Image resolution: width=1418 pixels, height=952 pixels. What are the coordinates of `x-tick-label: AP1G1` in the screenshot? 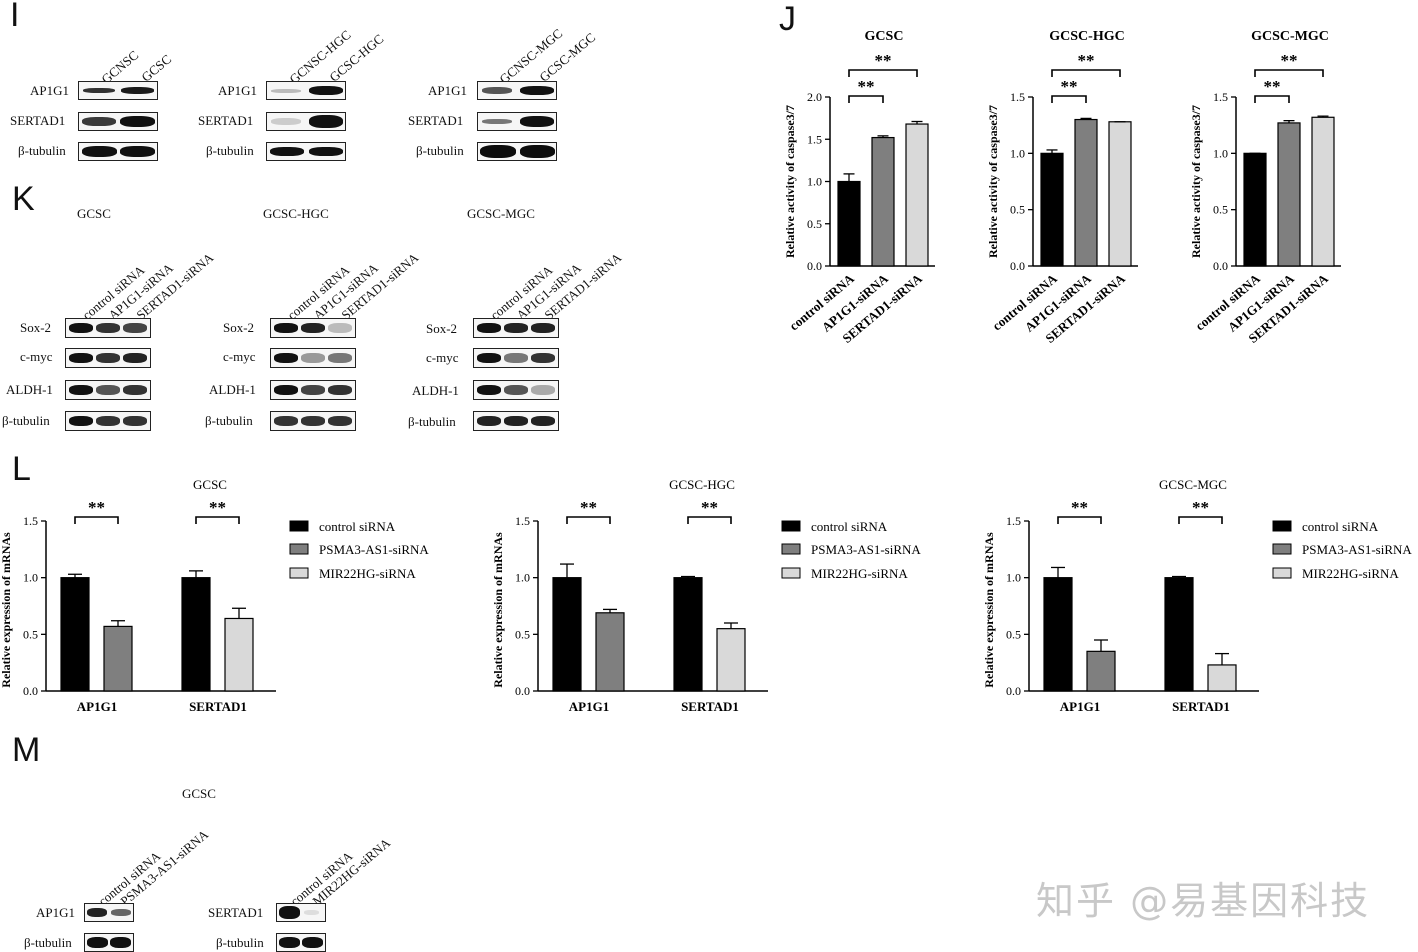 It's located at (1080, 706).